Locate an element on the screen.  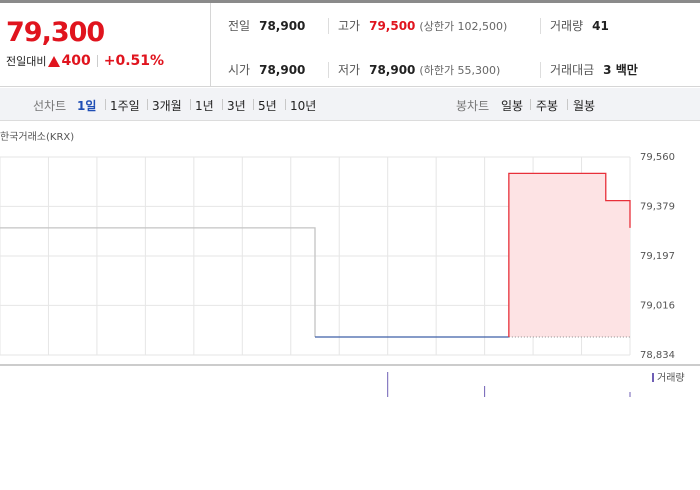
stat: 거래대금 3 백만 is located at coordinates (594, 69).